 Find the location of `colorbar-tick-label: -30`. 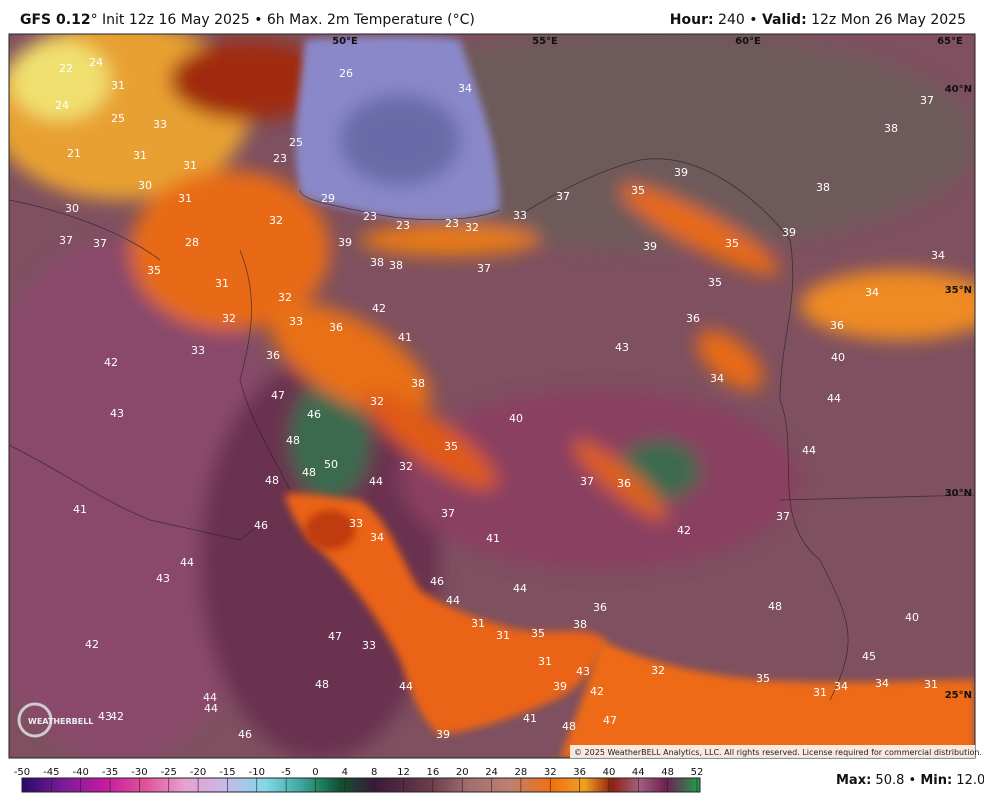

colorbar-tick-label: -30 is located at coordinates (139, 772).